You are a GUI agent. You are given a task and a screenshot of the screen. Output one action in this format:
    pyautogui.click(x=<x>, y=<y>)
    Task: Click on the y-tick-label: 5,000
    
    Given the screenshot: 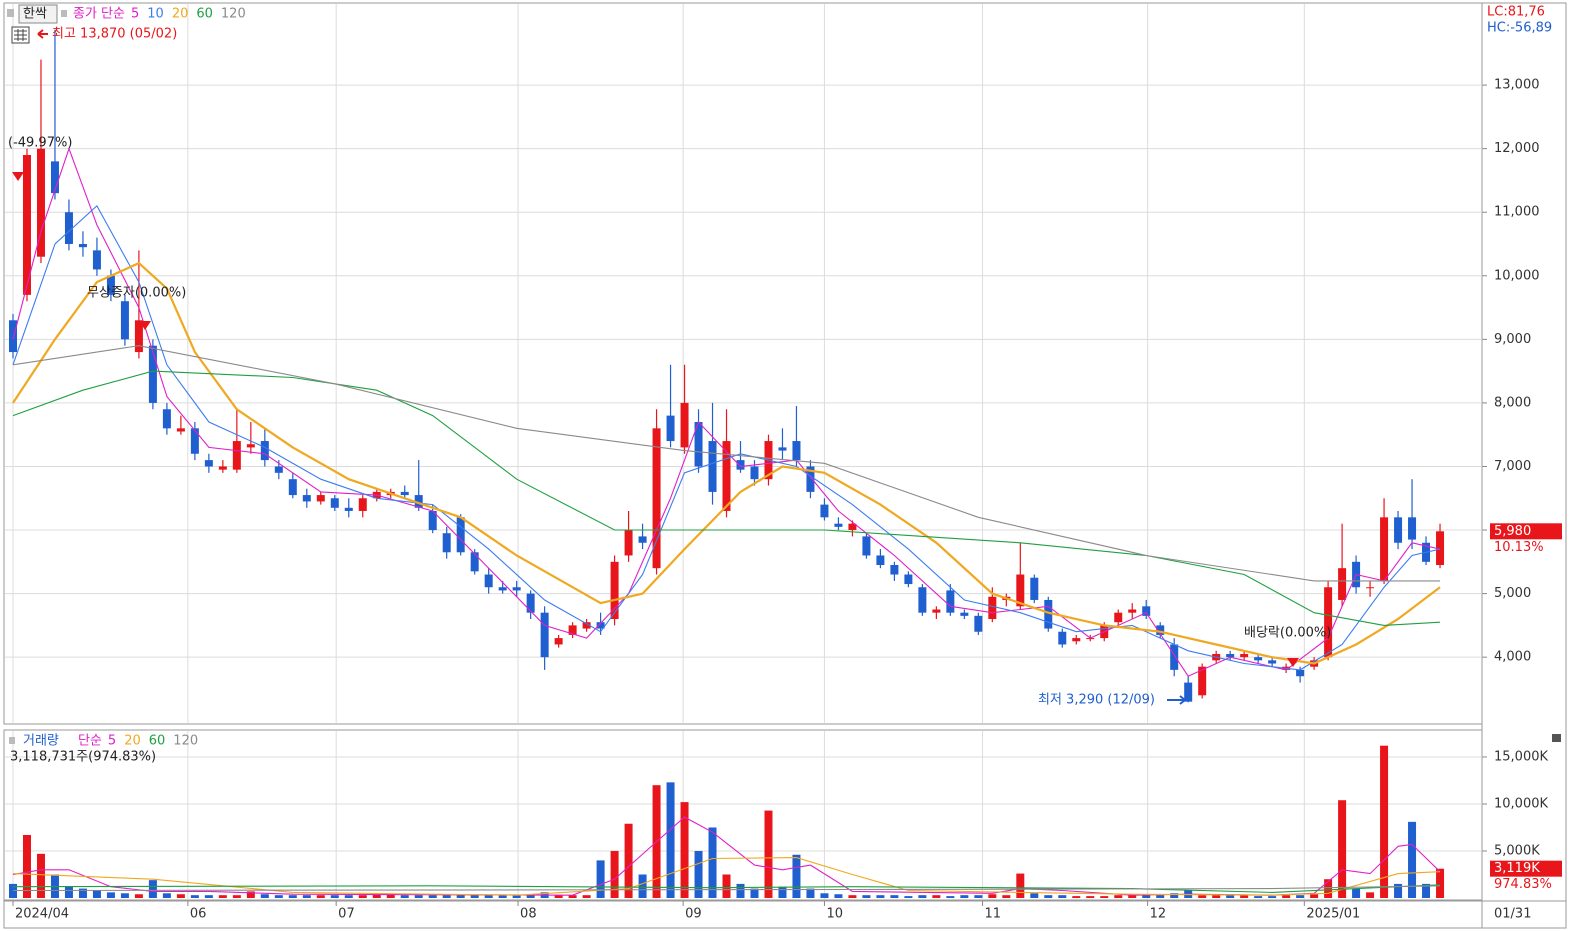 What is the action you would take?
    pyautogui.click(x=1512, y=593)
    